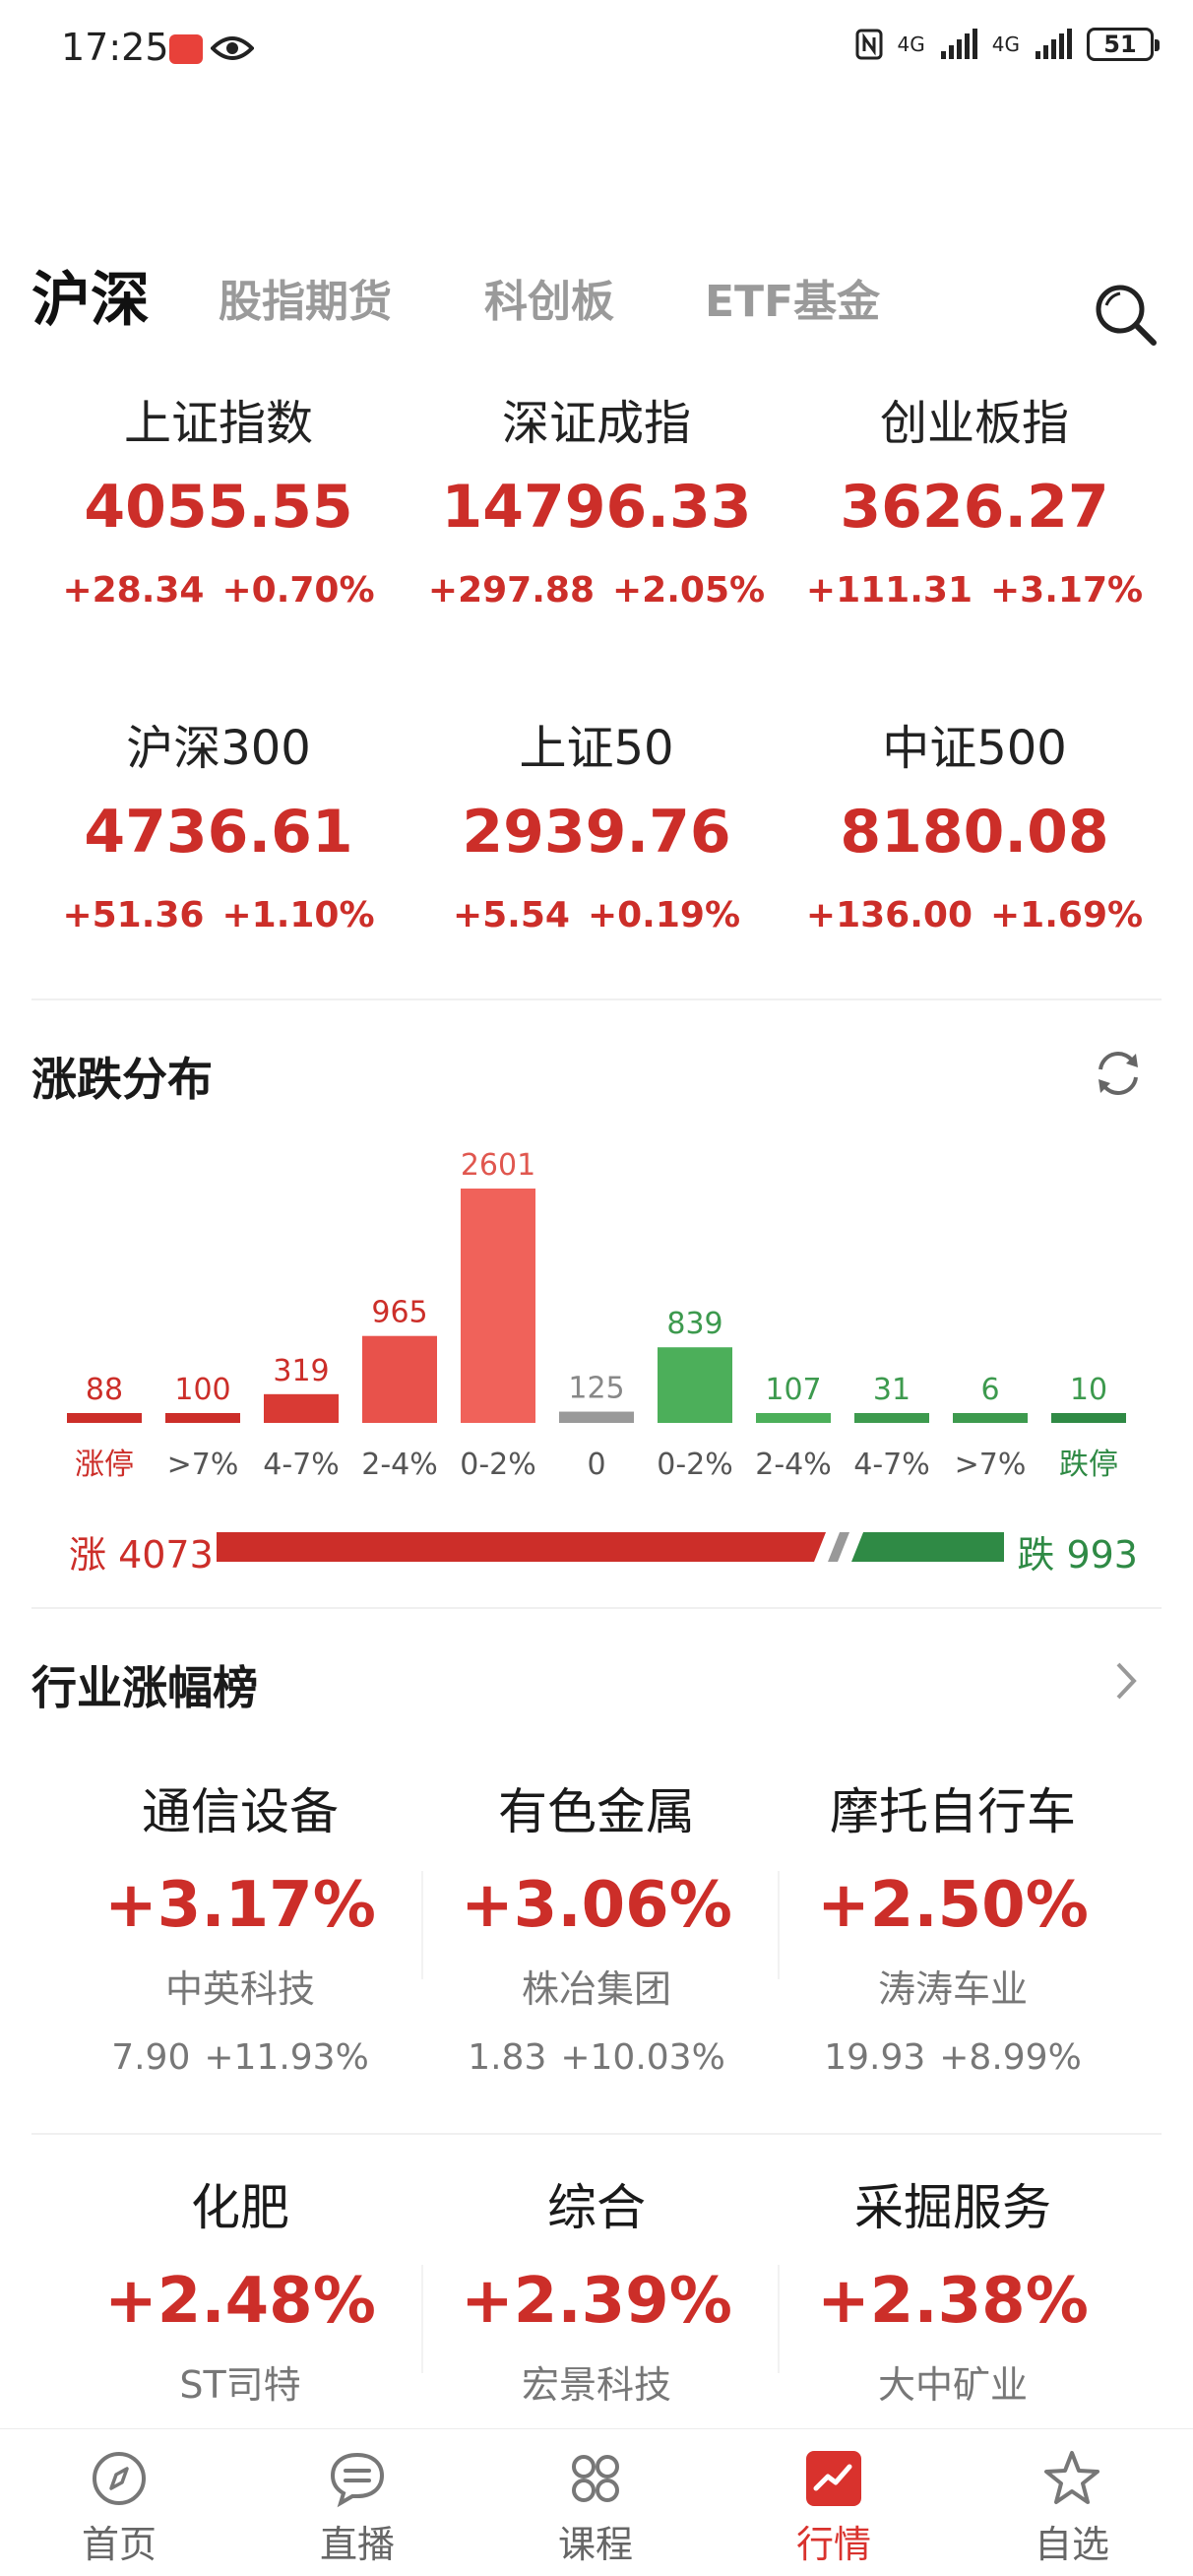 The image size is (1193, 2576). I want to click on index-card-zz500: 中证500 8180.08 +136.00 +1.69%, so click(974, 827).